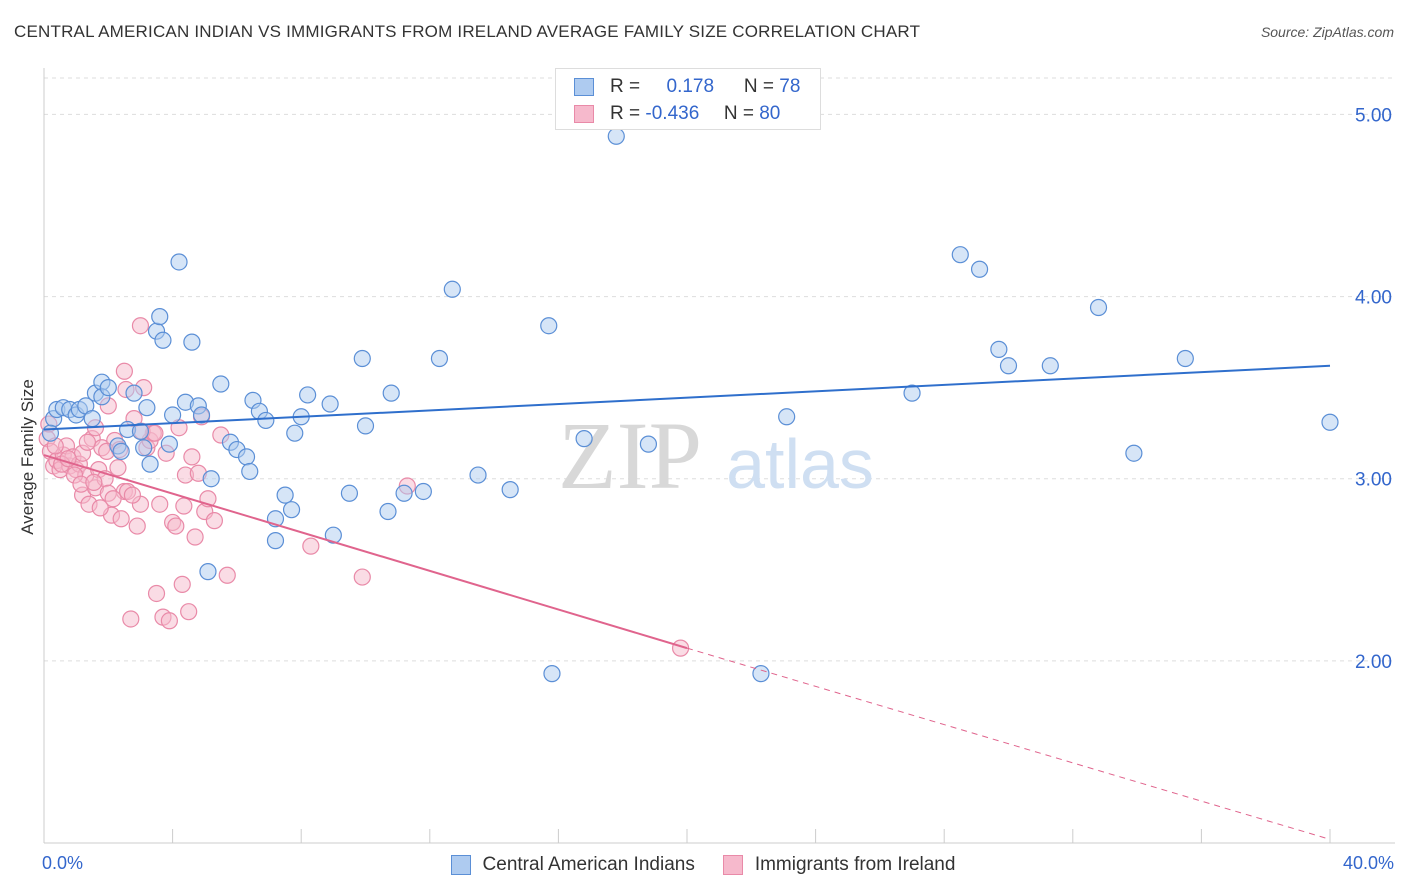  What do you see at coordinates (738, 113) in the screenshot?
I see `n-label: N =` at bounding box center [738, 113].